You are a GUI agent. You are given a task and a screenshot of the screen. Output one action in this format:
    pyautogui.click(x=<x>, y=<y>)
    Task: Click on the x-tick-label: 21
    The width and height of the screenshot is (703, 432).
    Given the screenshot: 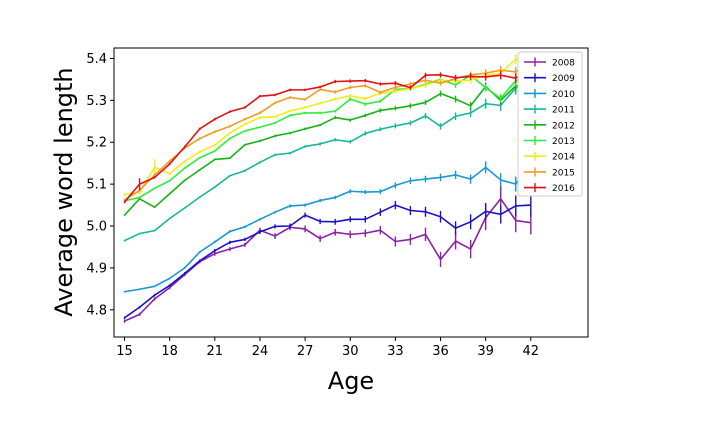 What is the action you would take?
    pyautogui.click(x=215, y=351)
    